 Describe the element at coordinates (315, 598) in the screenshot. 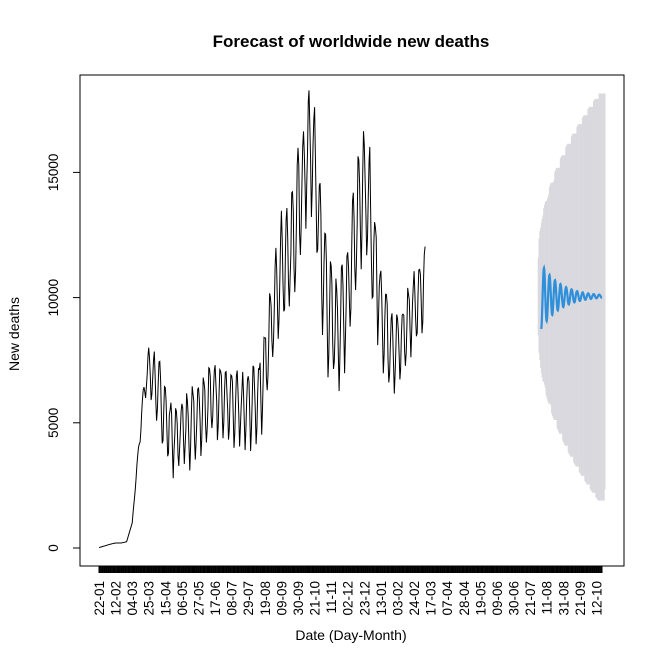

I see `x-tick-label: 21-10` at that location.